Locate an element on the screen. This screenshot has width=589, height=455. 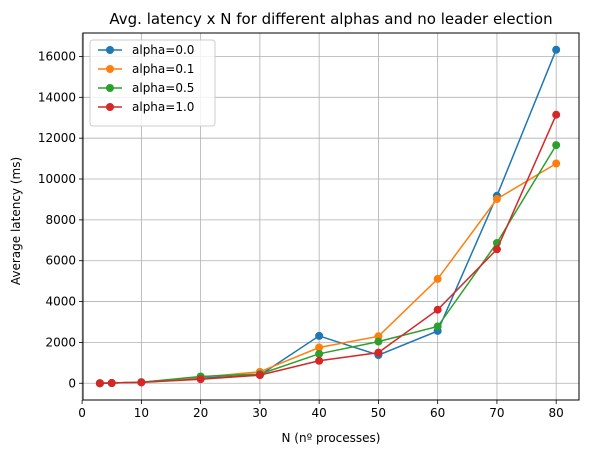
y-tick-label: 8000 is located at coordinates (60, 220).